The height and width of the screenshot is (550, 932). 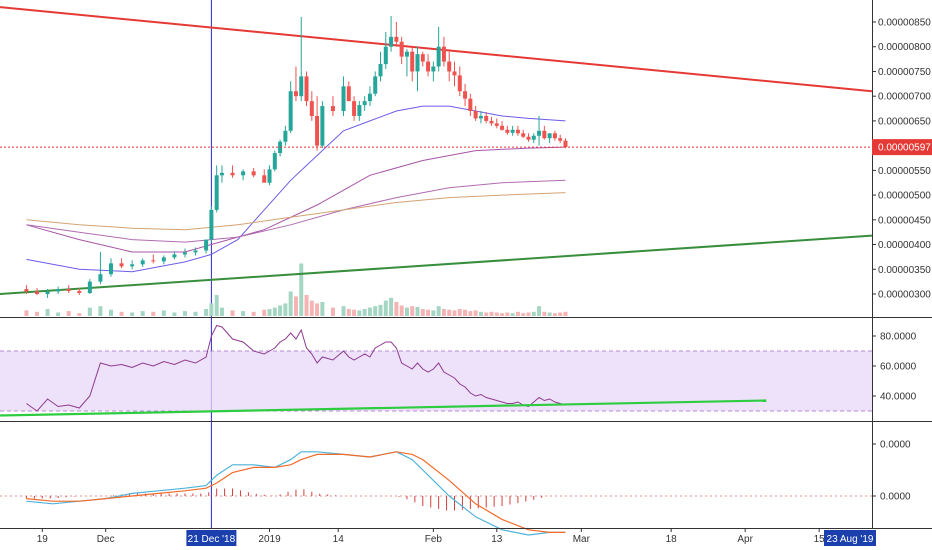 I want to click on price-tick-label: 0.00000450, so click(x=904, y=220).